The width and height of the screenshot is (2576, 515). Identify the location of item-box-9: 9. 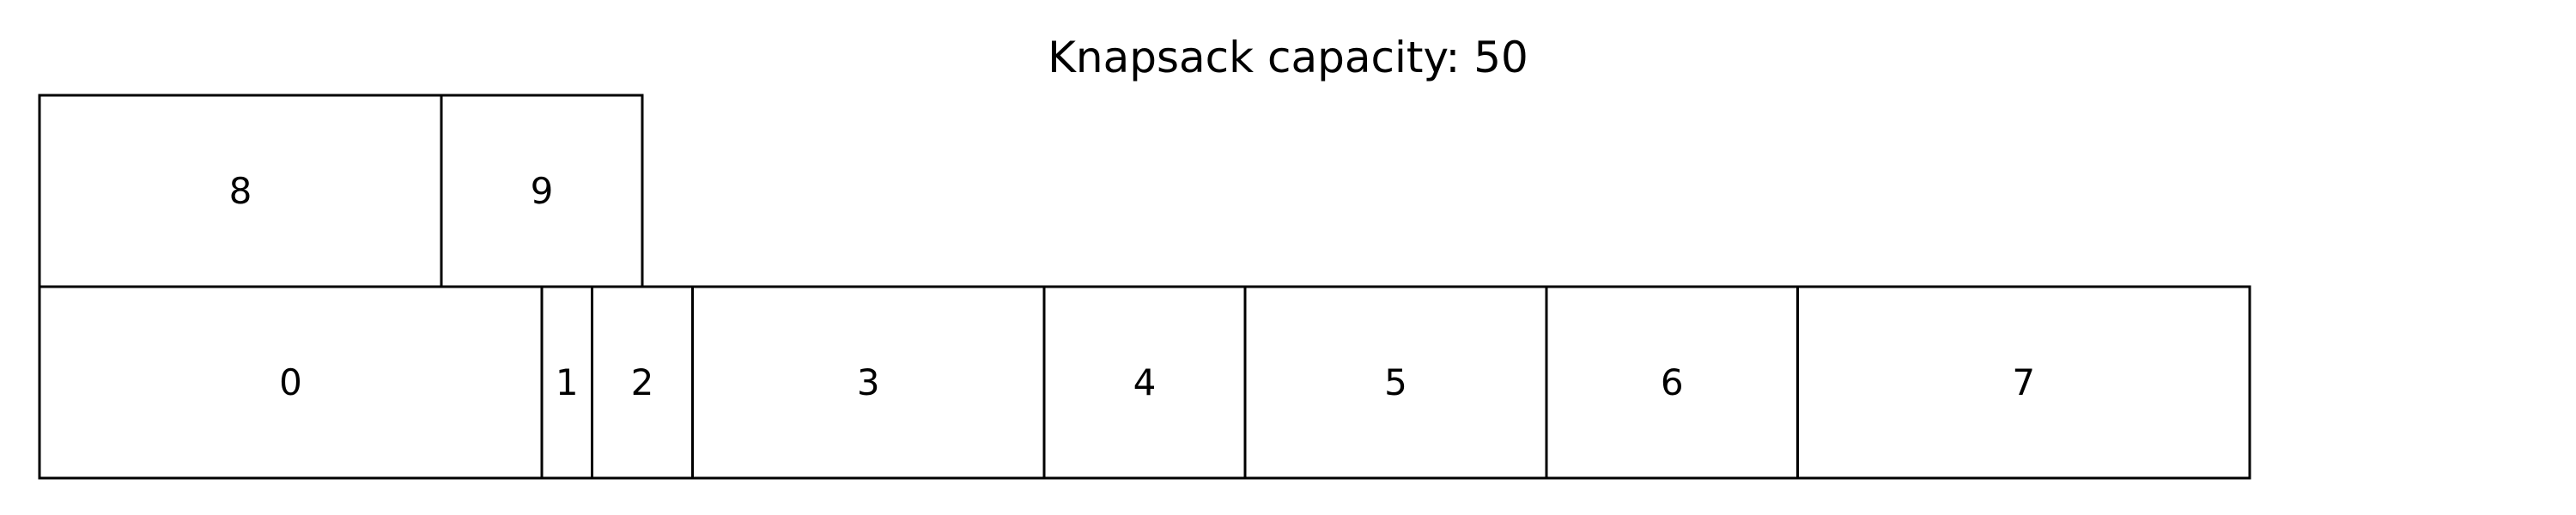
(542, 191).